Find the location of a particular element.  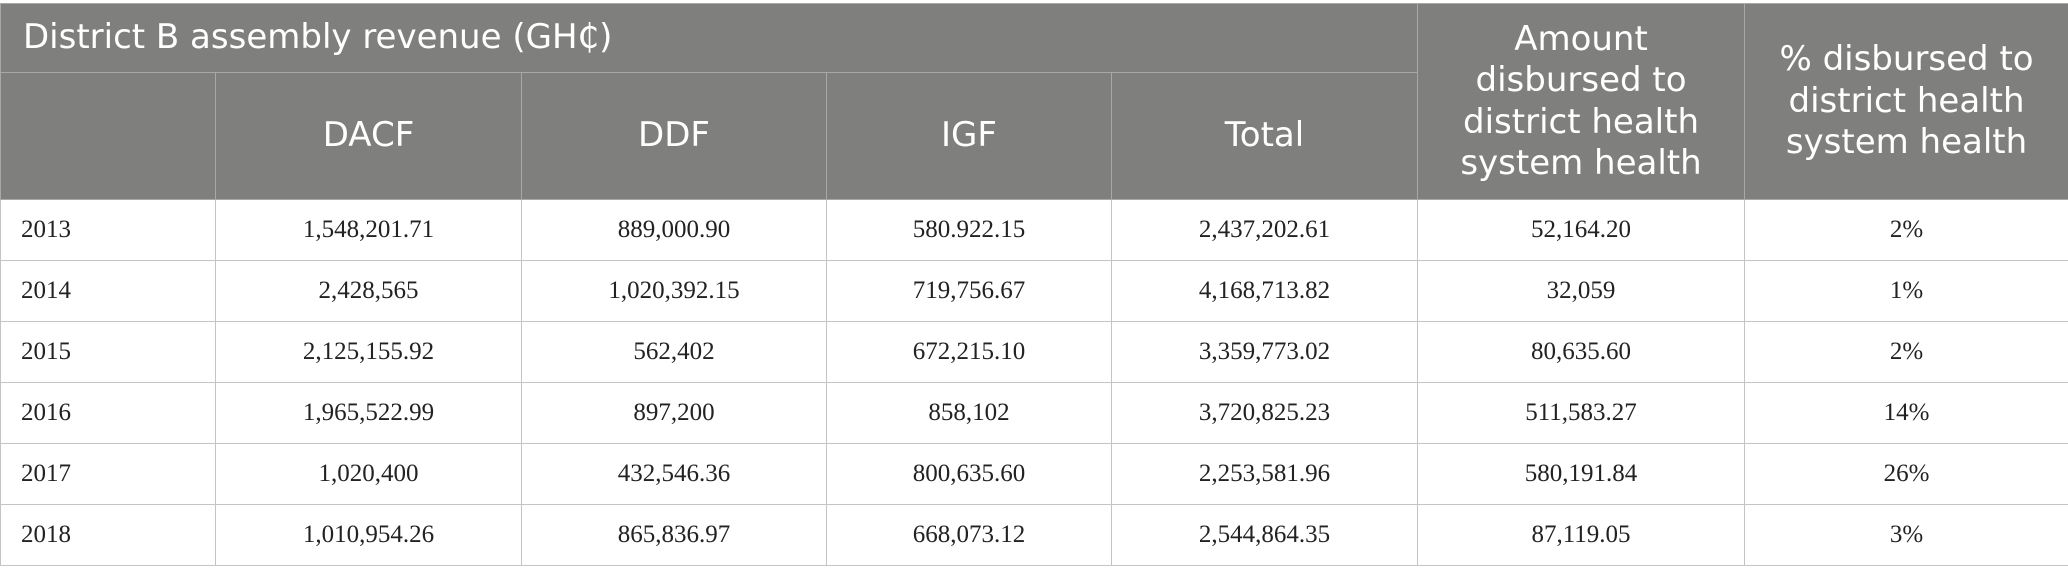

percent-disbursed-cell: 14% is located at coordinates (1906, 413).